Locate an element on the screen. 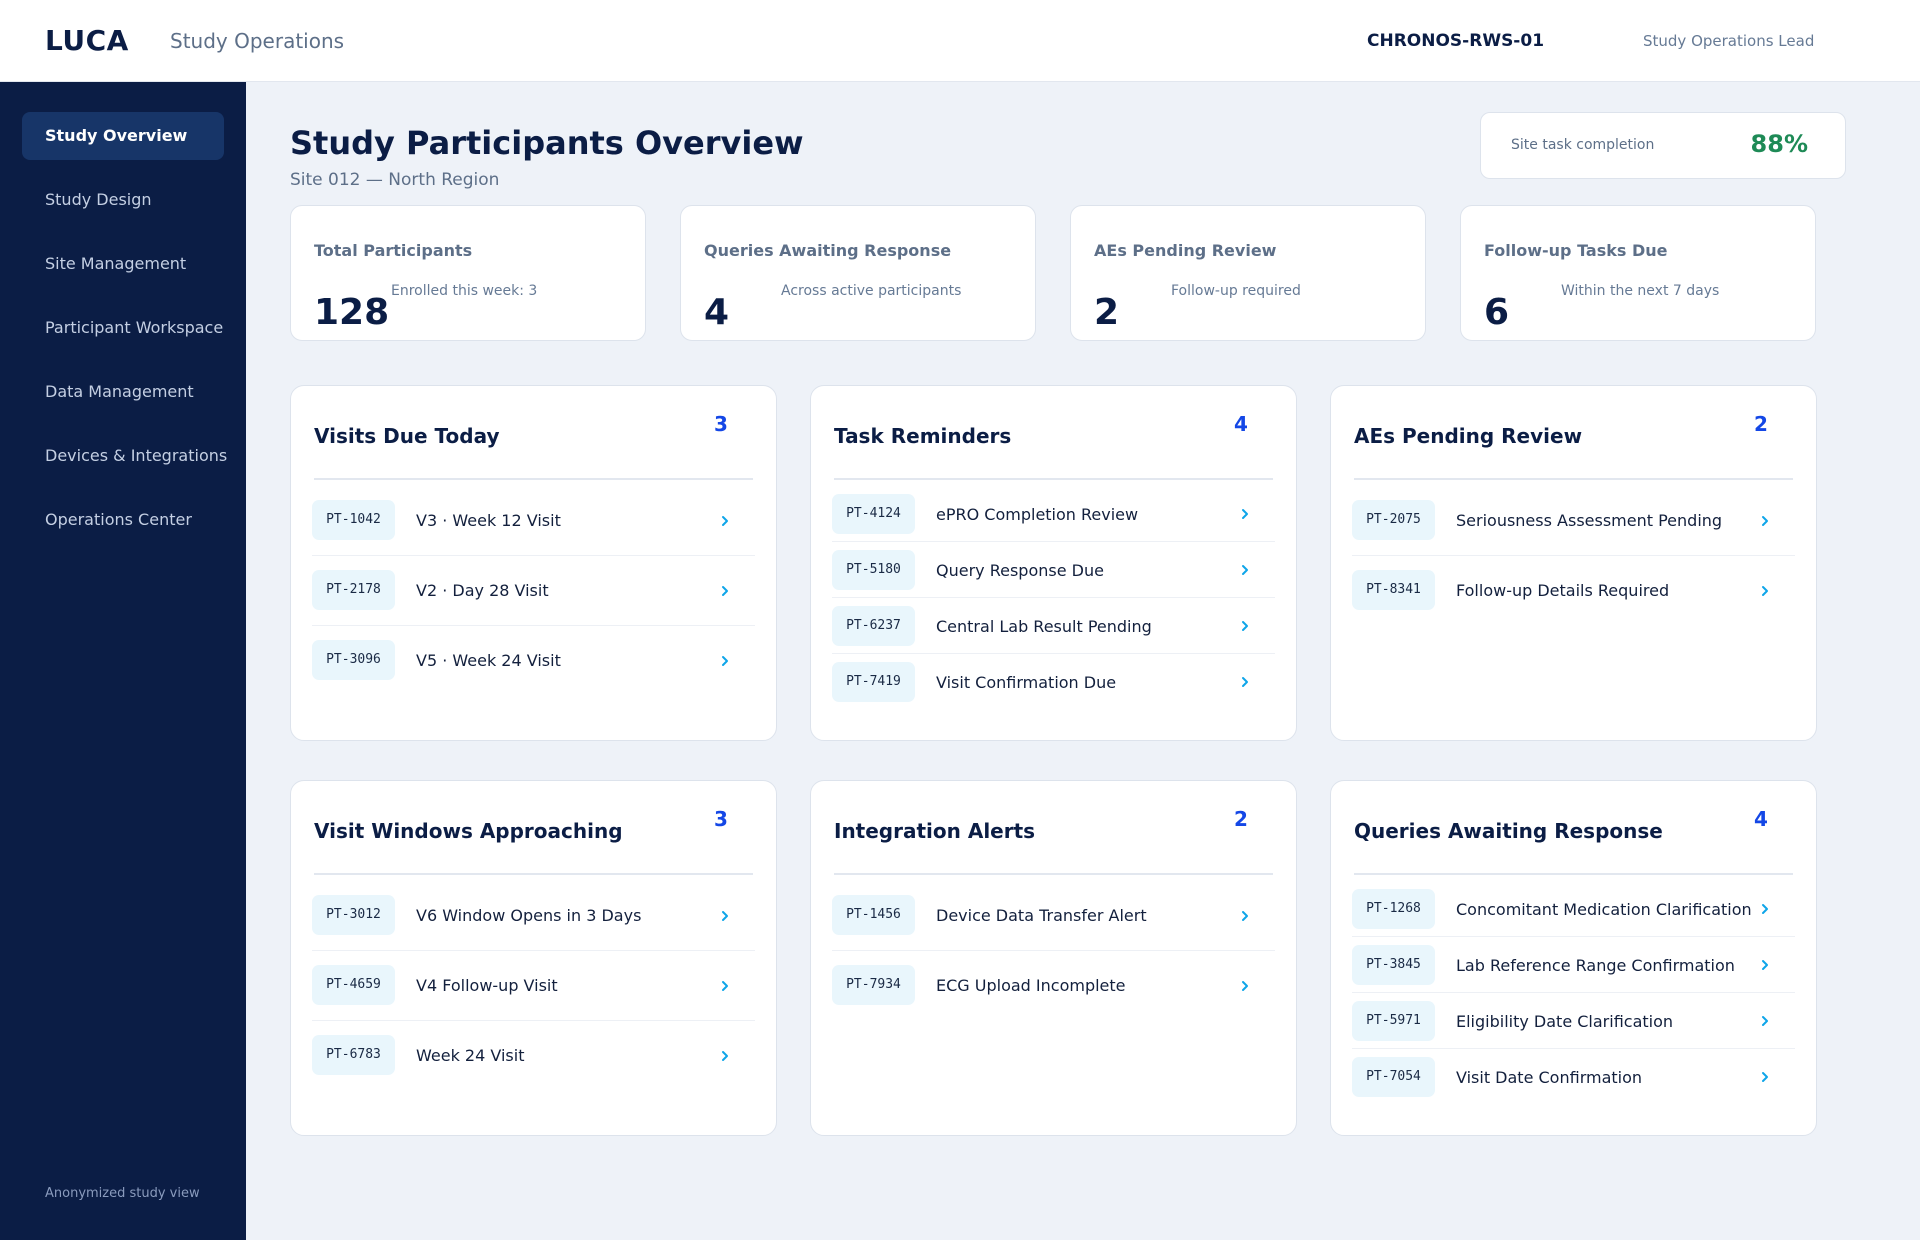 The width and height of the screenshot is (1920, 1240). app-logo: LUCA is located at coordinates (87, 40).